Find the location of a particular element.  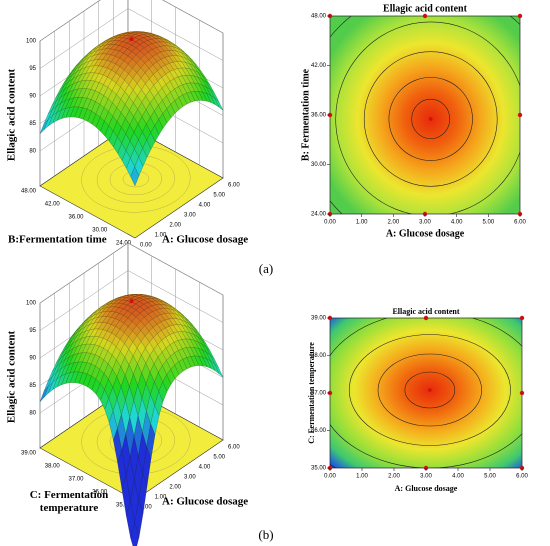

panel-label: (a) is located at coordinates (266, 268).